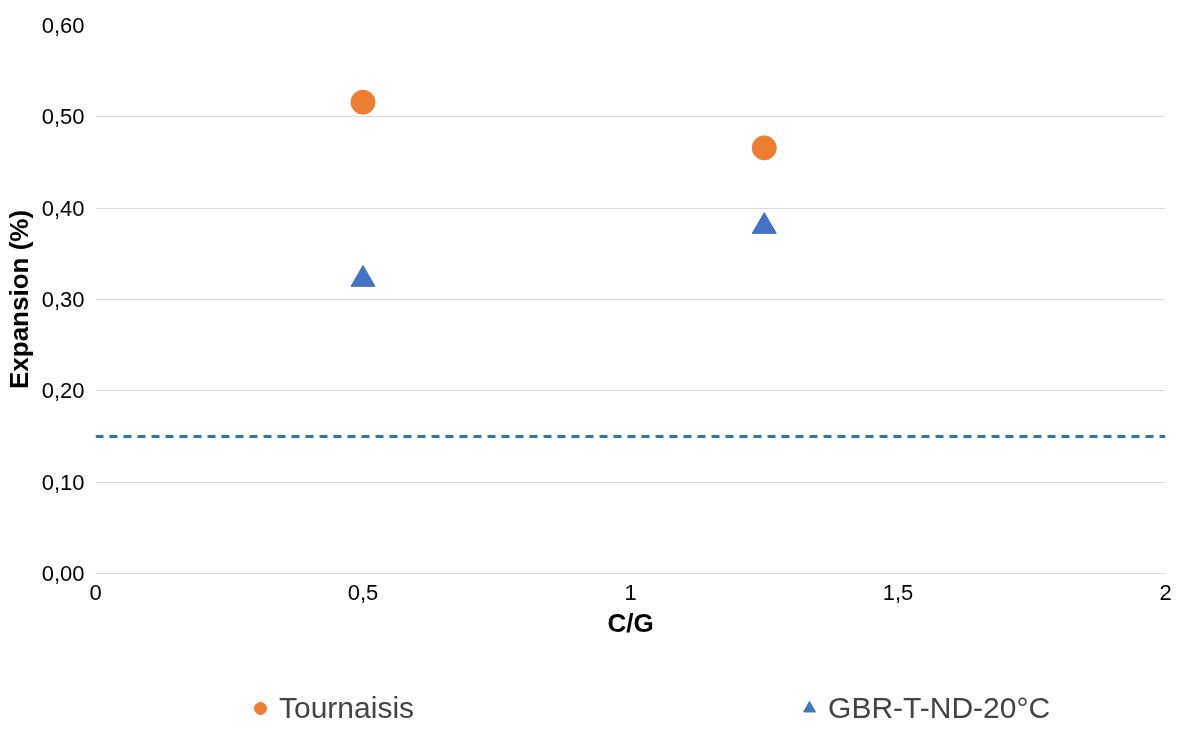 The width and height of the screenshot is (1184, 739). I want to click on y-tick-label: 0,30, so click(63, 299).